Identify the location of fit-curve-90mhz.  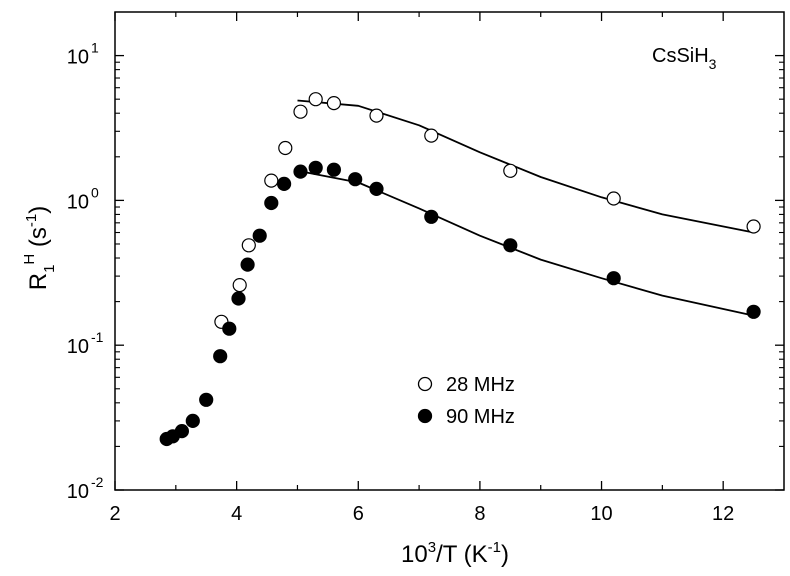
(525, 243).